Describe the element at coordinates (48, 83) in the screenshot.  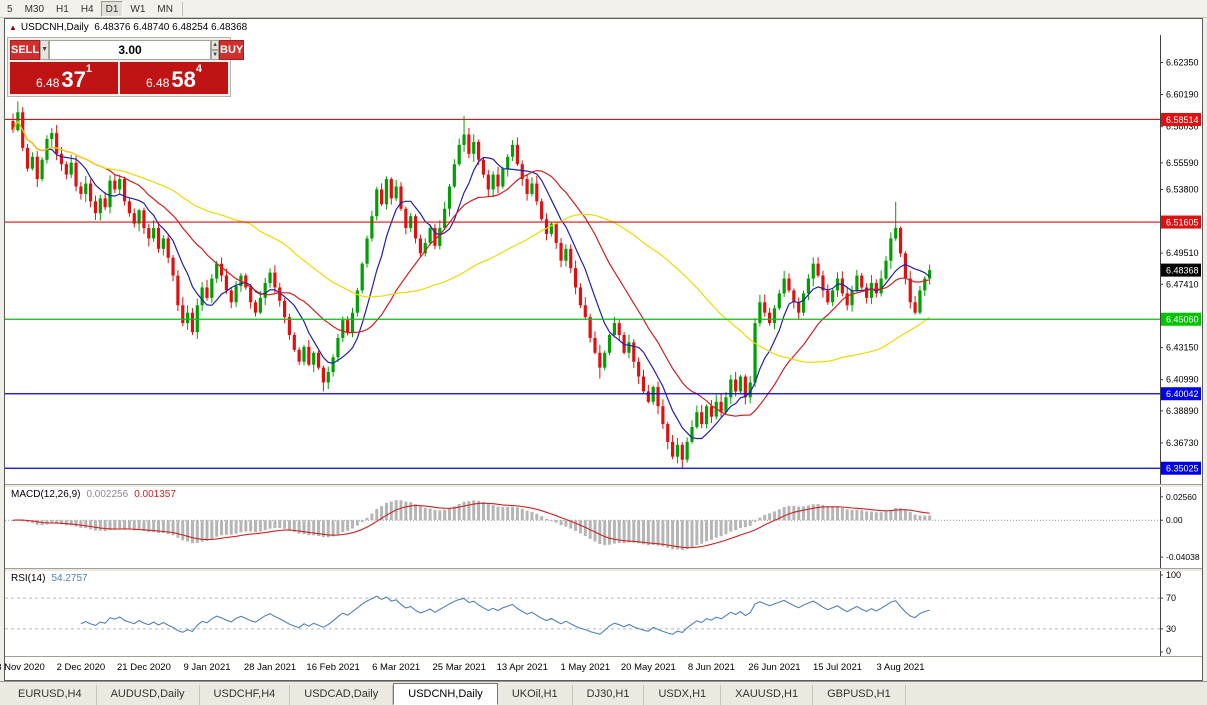
I see `bid-price-prefix: 6.48` at that location.